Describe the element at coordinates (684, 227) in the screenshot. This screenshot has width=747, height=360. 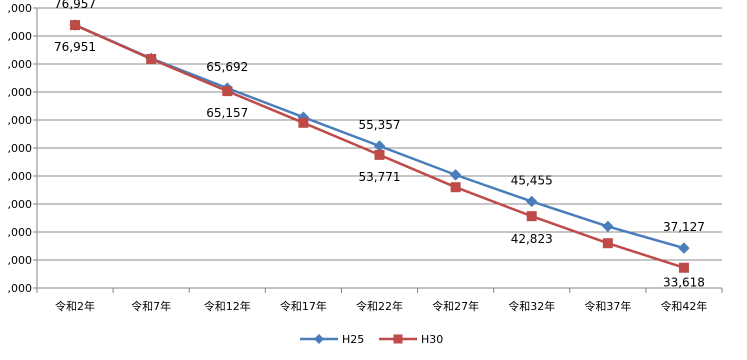
I see `data-label: 37,127` at that location.